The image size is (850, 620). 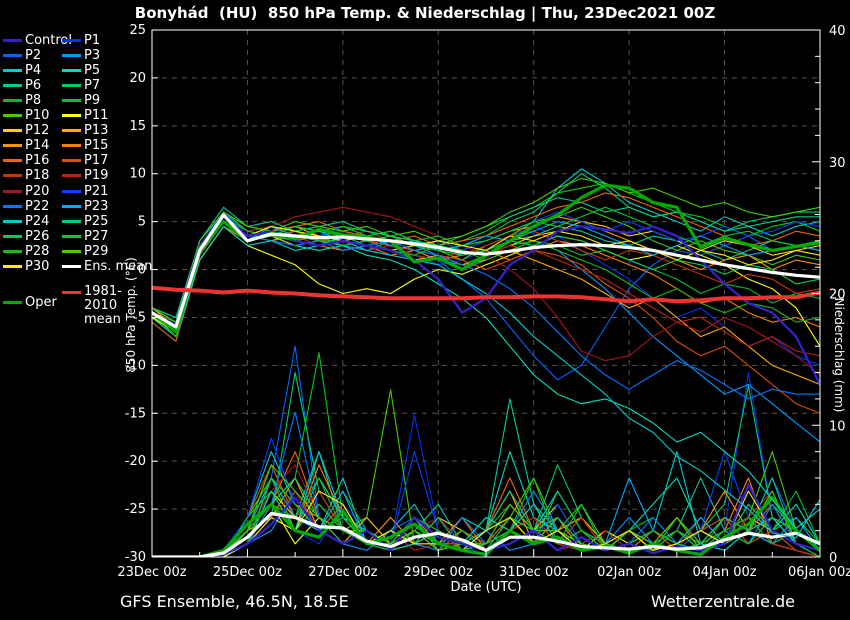 I want to click on legend-label: P11, so click(x=96, y=115).